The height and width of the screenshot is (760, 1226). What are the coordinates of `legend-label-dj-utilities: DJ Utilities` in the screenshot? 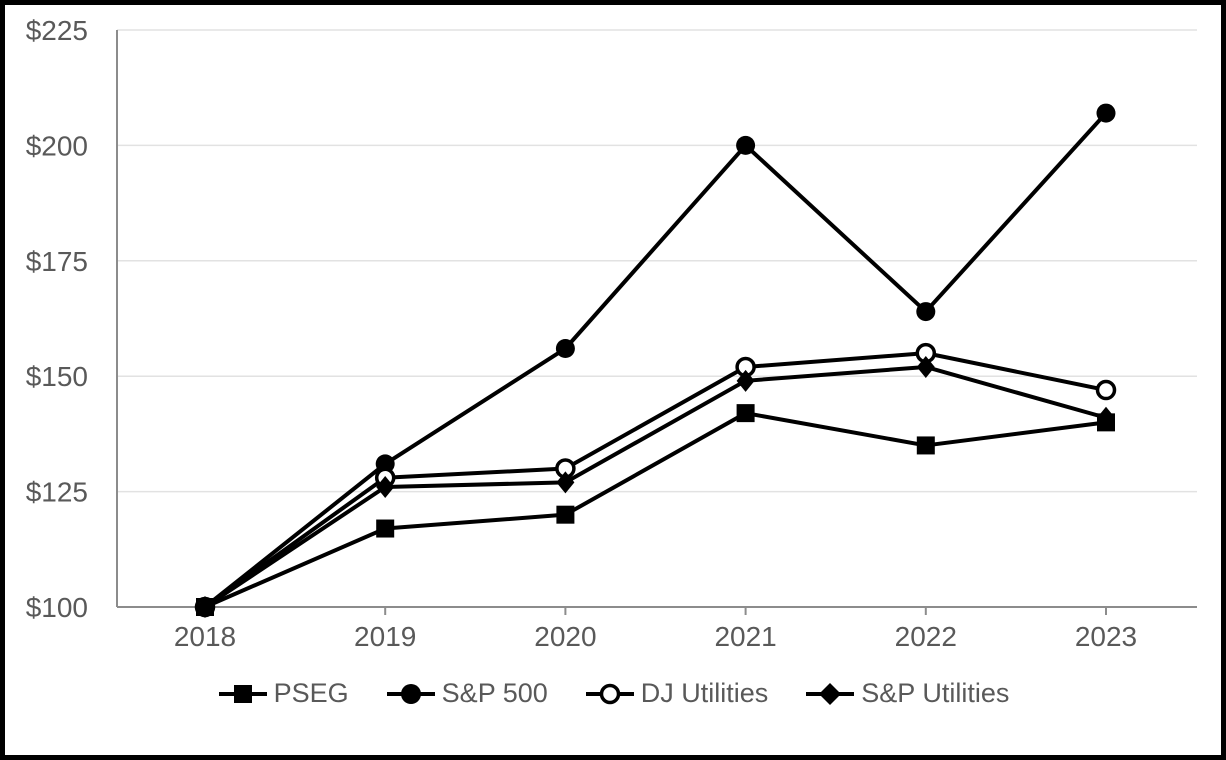 It's located at (704, 693).